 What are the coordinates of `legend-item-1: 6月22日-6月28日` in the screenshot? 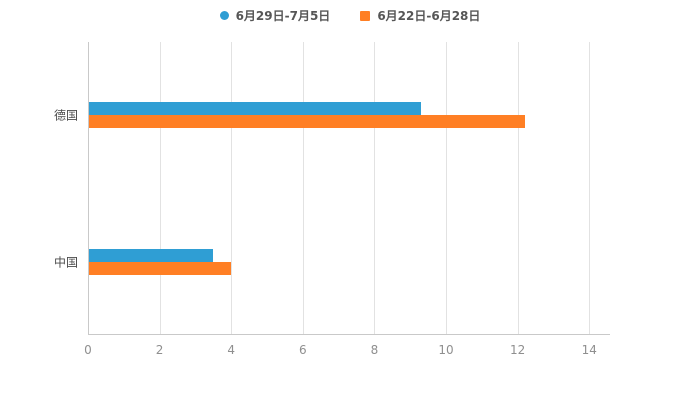 It's located at (420, 15).